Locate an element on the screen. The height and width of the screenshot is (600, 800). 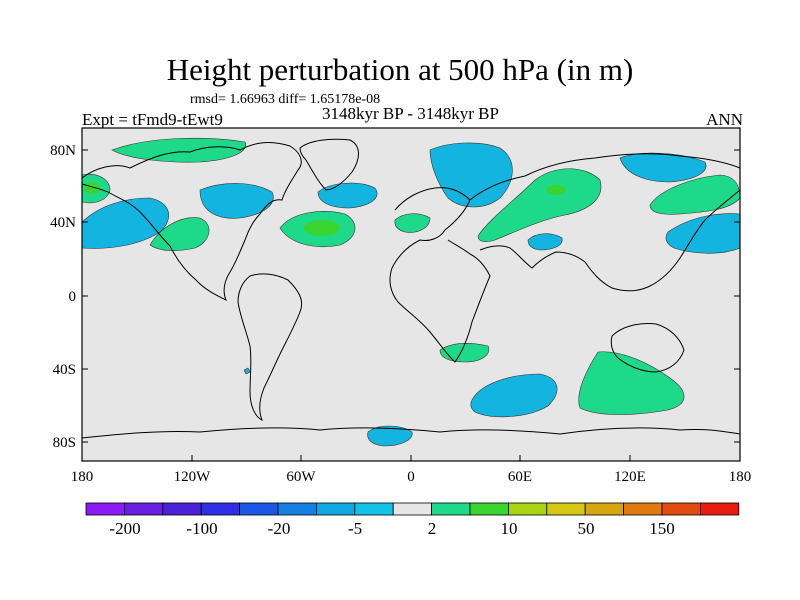
coast-greenland is located at coordinates (329, 164).